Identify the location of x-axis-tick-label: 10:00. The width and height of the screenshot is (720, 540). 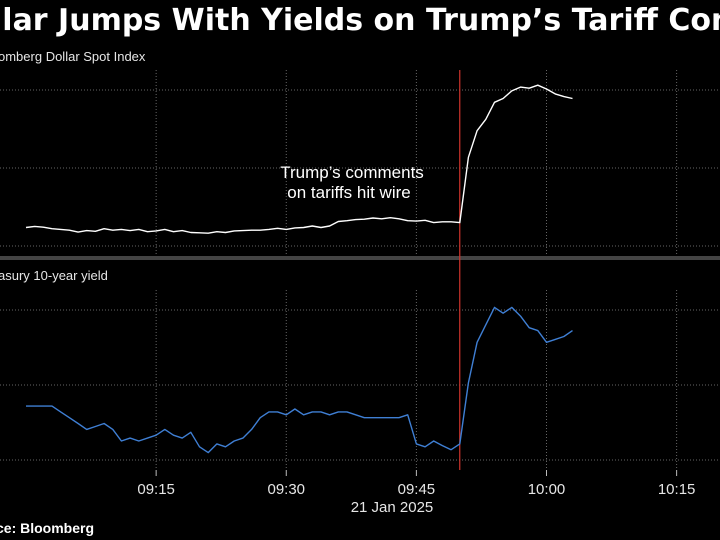
(547, 489).